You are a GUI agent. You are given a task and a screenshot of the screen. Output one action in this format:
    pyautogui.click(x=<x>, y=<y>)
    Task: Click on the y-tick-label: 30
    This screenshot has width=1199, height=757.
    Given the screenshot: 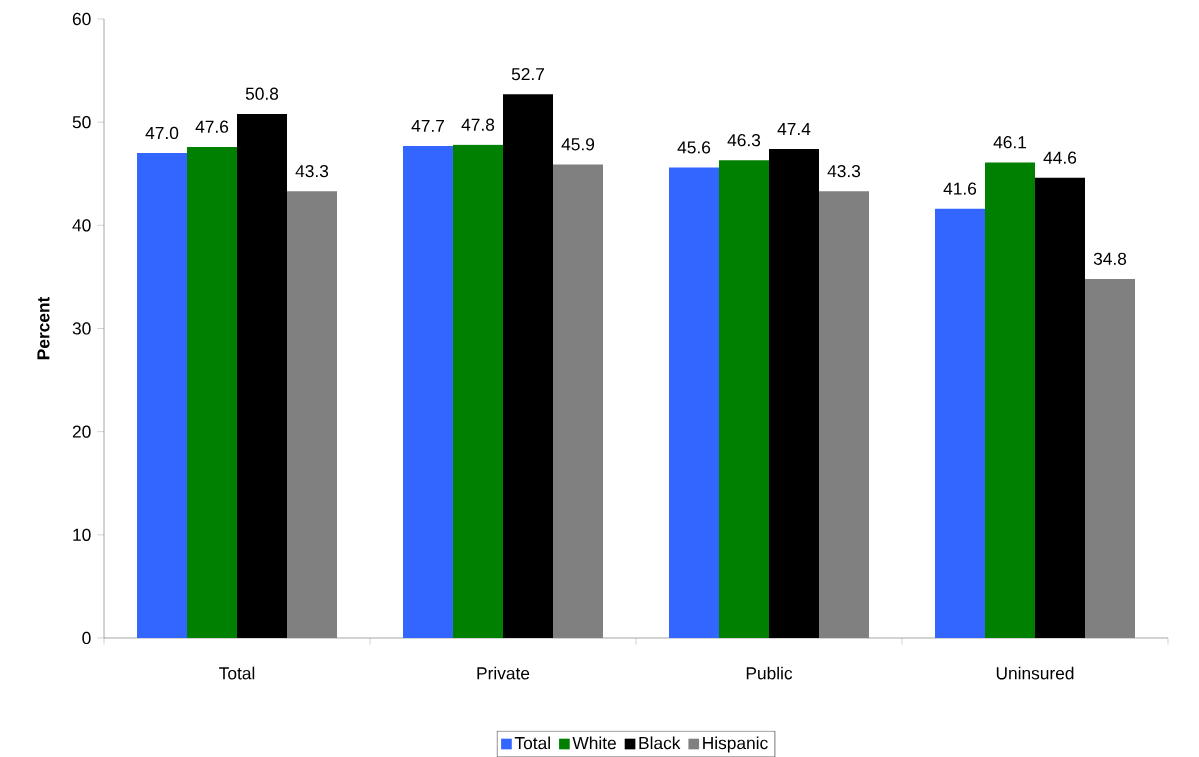 What is the action you would take?
    pyautogui.click(x=81, y=328)
    